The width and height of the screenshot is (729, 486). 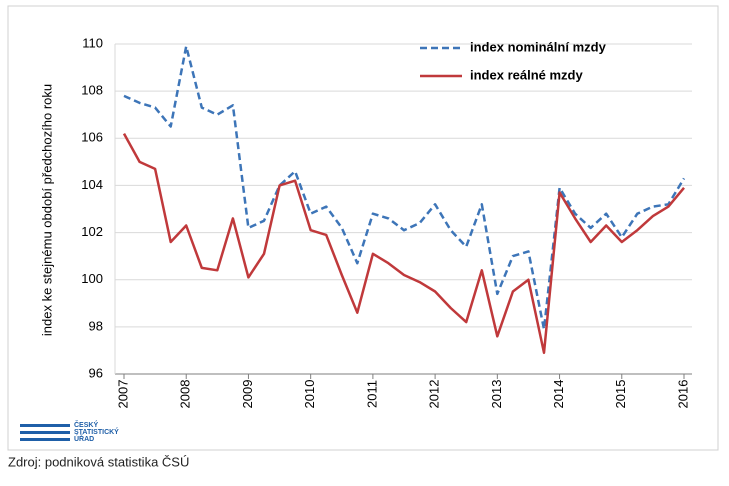 What do you see at coordinates (96, 431) in the screenshot?
I see `logo-text: STATISTICKÝ` at bounding box center [96, 431].